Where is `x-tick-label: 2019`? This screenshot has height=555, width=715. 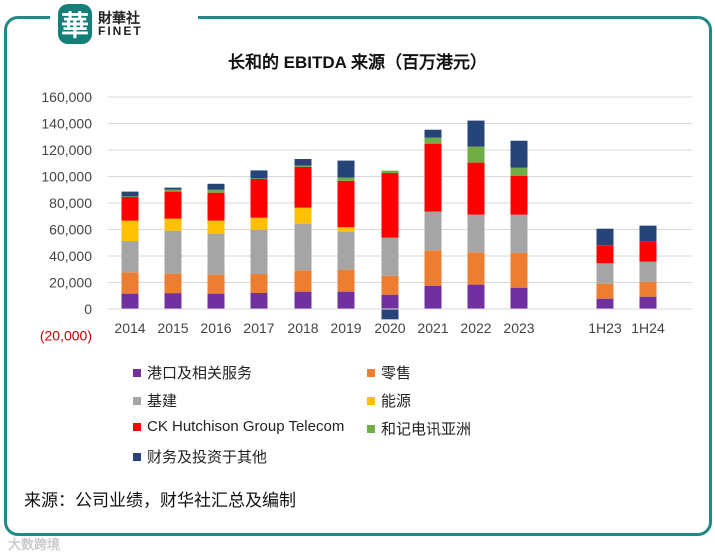 x-tick-label: 2019 is located at coordinates (345, 328).